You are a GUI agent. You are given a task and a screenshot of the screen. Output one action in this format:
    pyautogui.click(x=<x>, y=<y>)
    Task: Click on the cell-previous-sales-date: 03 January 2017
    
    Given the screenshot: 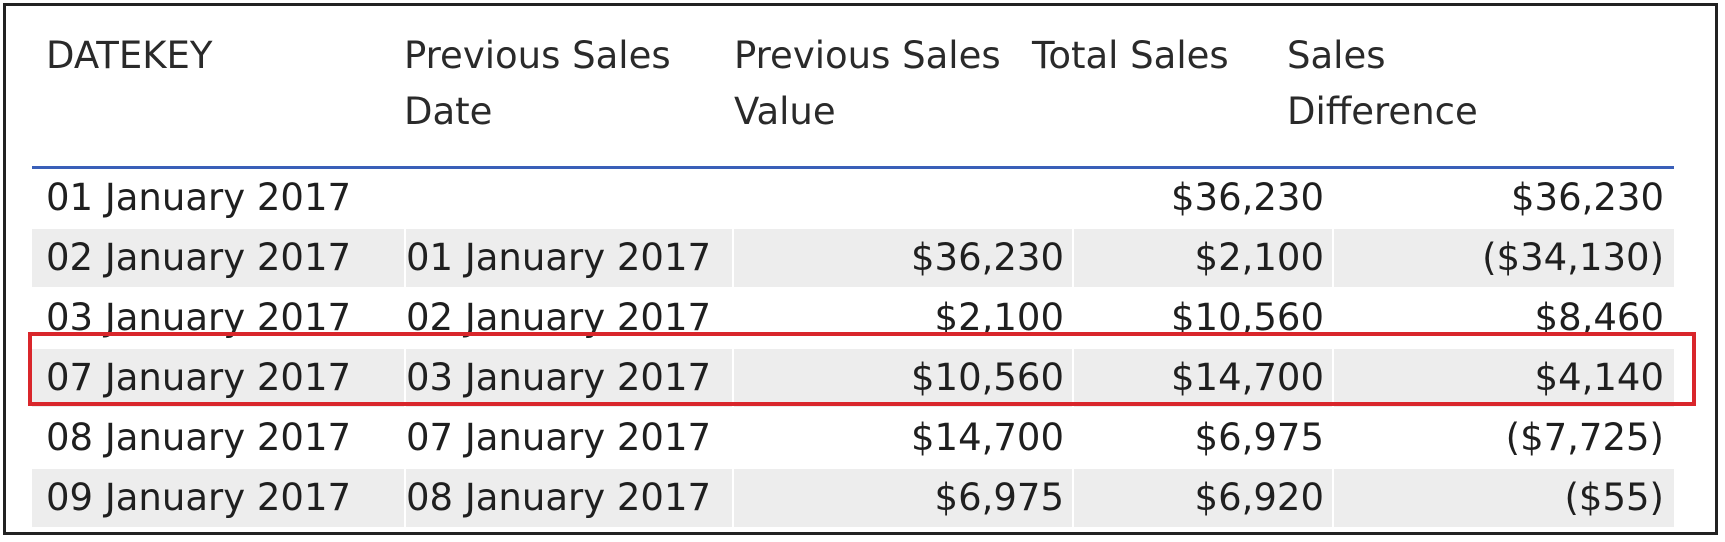 What is the action you would take?
    pyautogui.click(x=575, y=378)
    